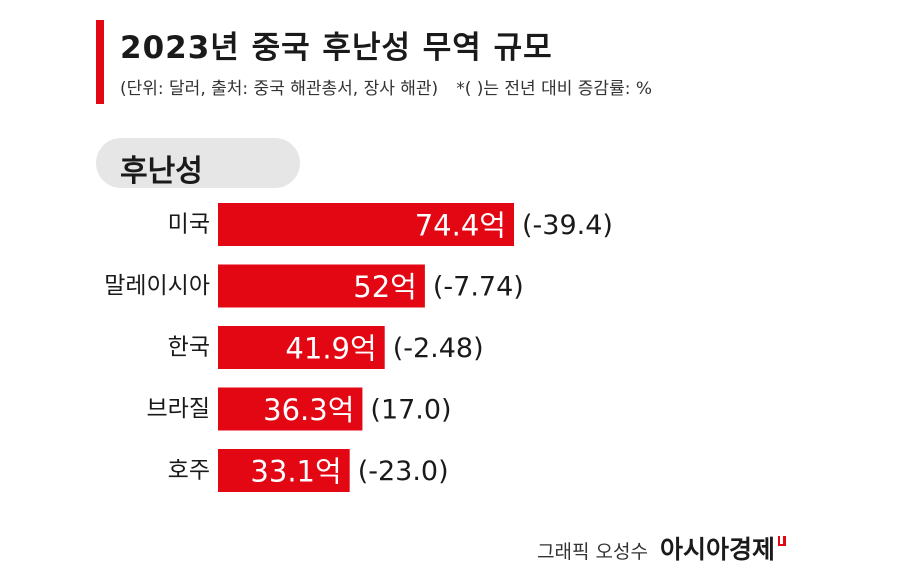  Describe the element at coordinates (592, 552) in the screenshot. I see `credit-text: 그래픽 오성수` at that location.